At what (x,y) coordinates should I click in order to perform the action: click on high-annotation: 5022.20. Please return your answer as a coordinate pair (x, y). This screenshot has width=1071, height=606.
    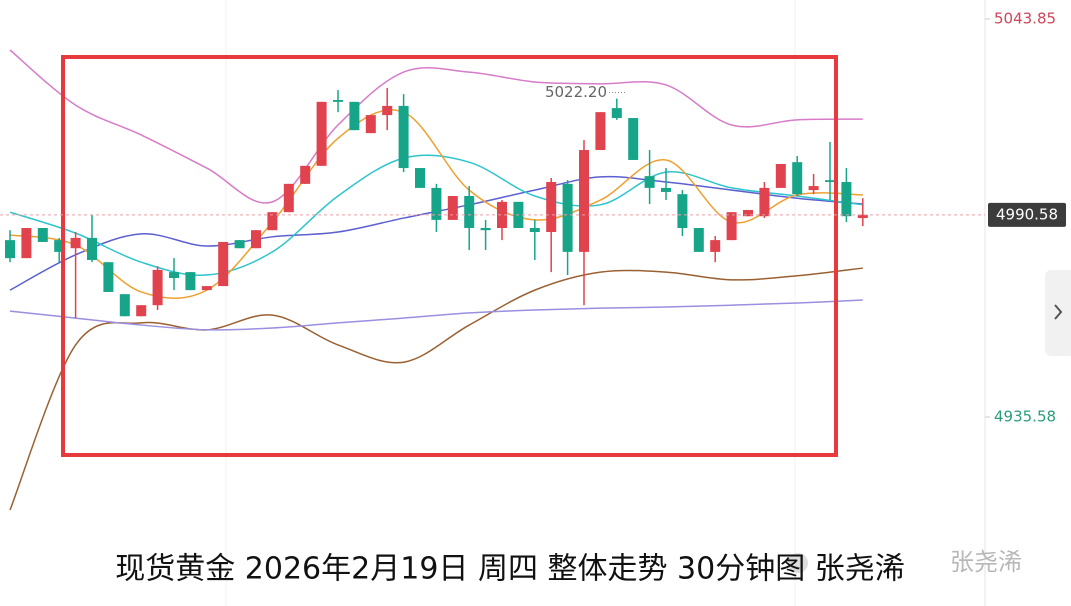
    Looking at the image, I should click on (576, 92).